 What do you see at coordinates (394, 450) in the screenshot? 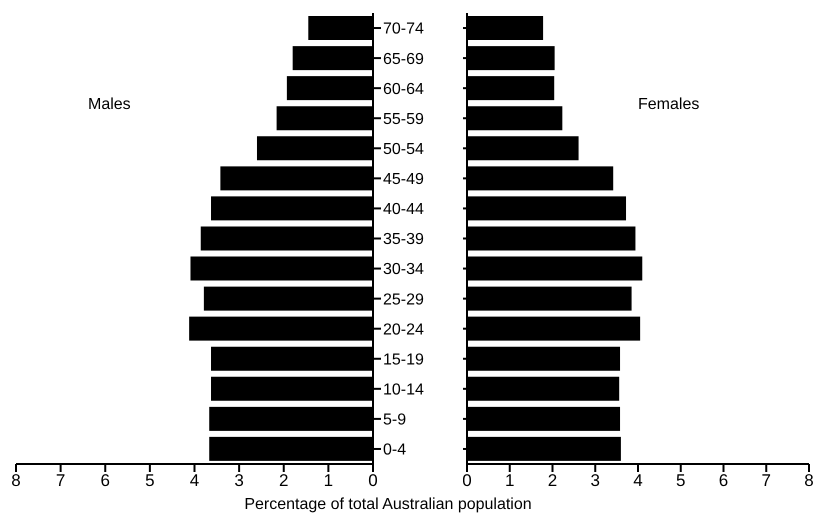
I see `y-tick-label: 0-4` at bounding box center [394, 450].